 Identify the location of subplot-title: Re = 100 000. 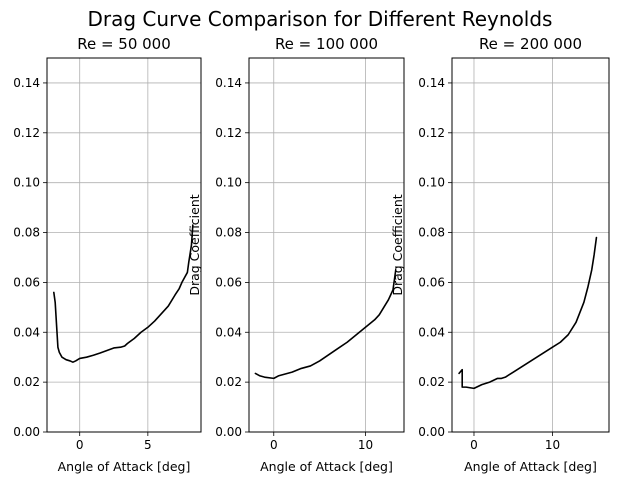
(326, 44).